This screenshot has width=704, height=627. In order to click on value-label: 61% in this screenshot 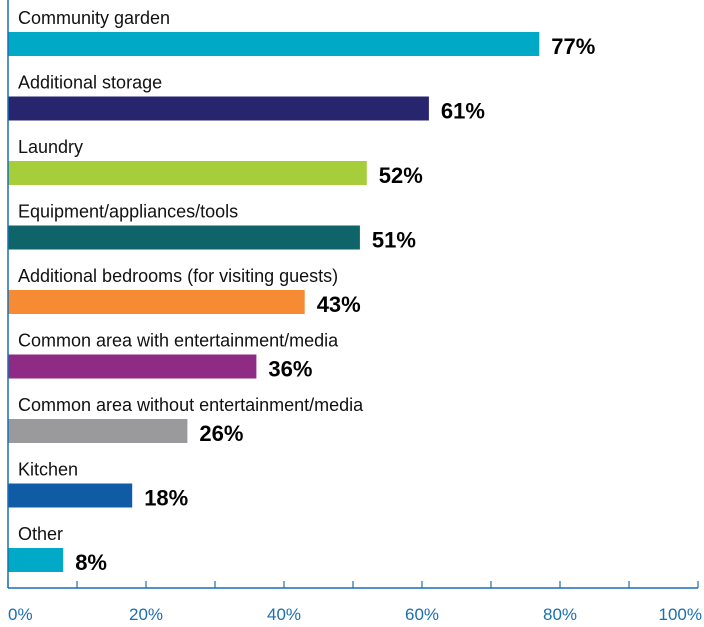, I will do `click(463, 111)`.